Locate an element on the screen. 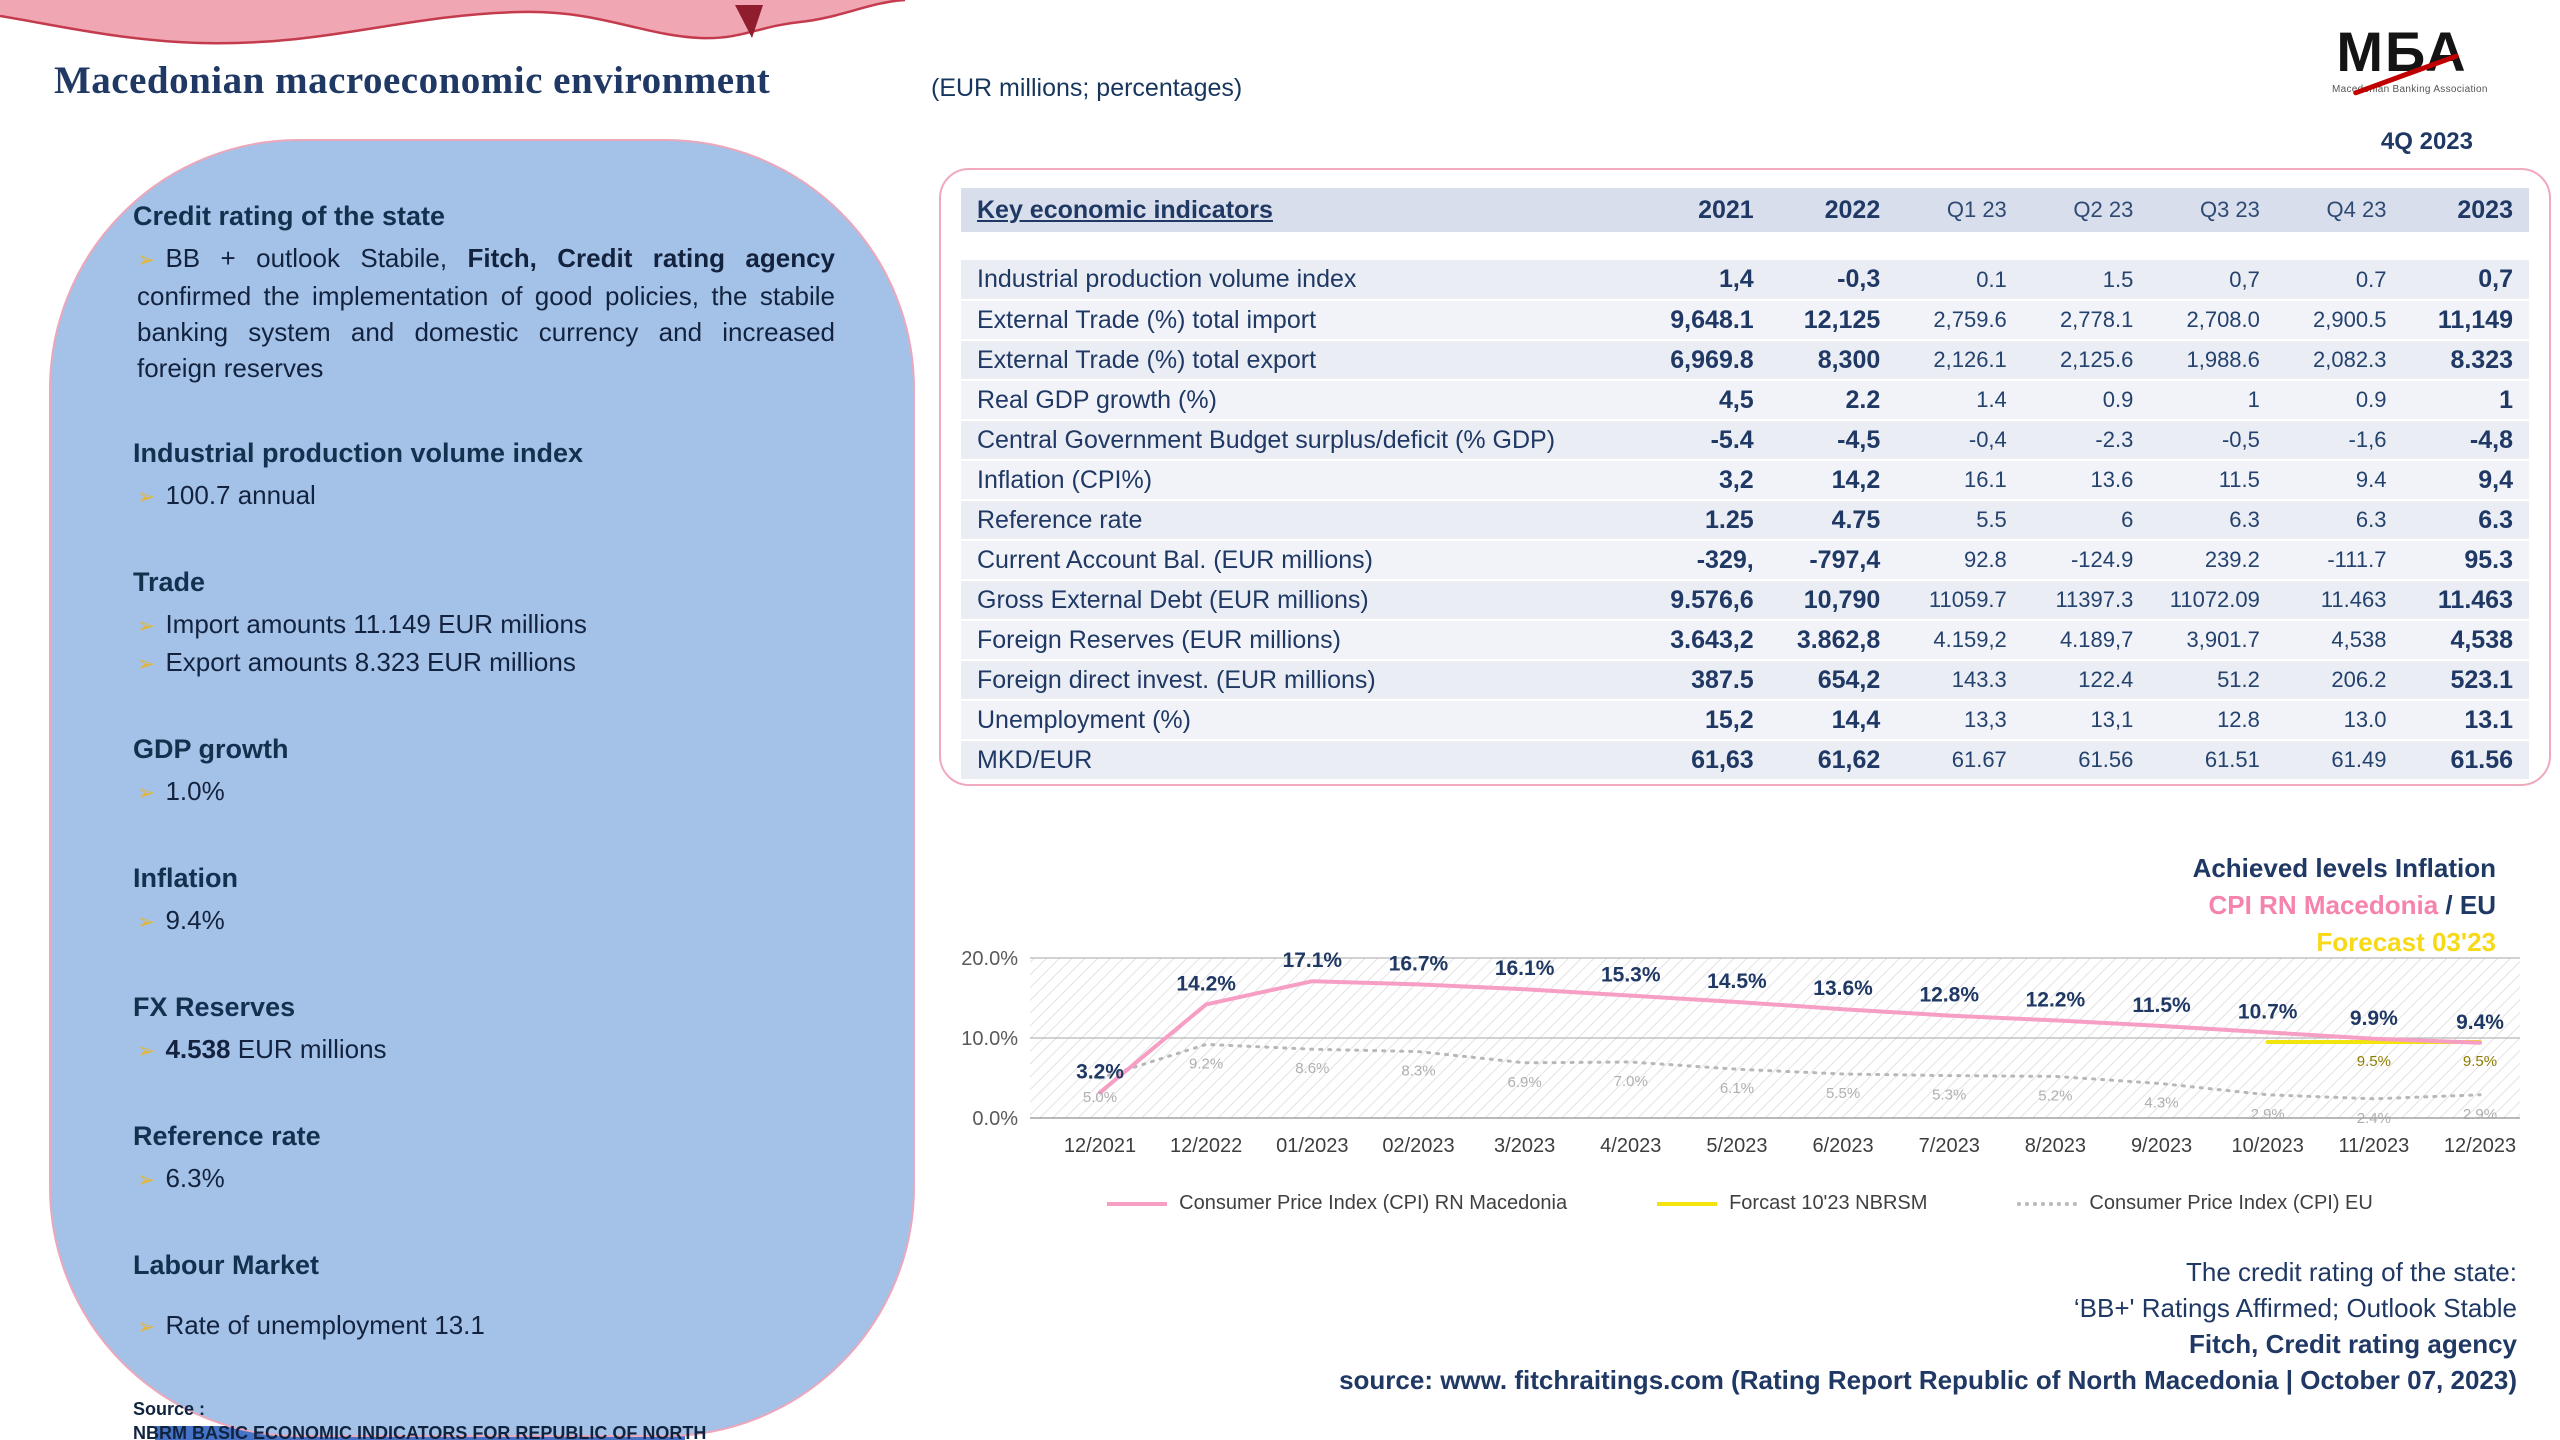  data-label: 9.9% is located at coordinates (2374, 1018).